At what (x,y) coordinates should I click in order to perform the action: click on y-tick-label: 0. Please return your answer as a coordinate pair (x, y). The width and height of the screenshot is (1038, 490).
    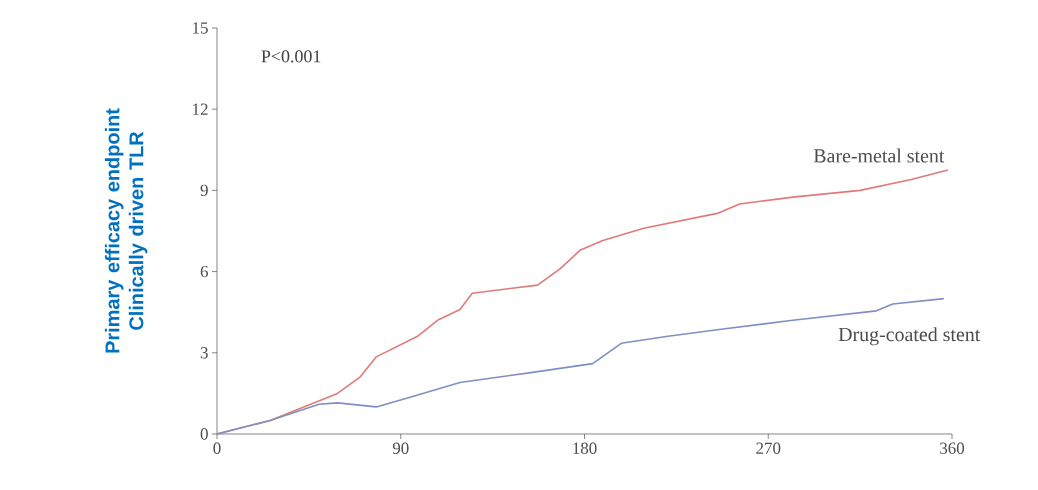
    Looking at the image, I should click on (204, 434).